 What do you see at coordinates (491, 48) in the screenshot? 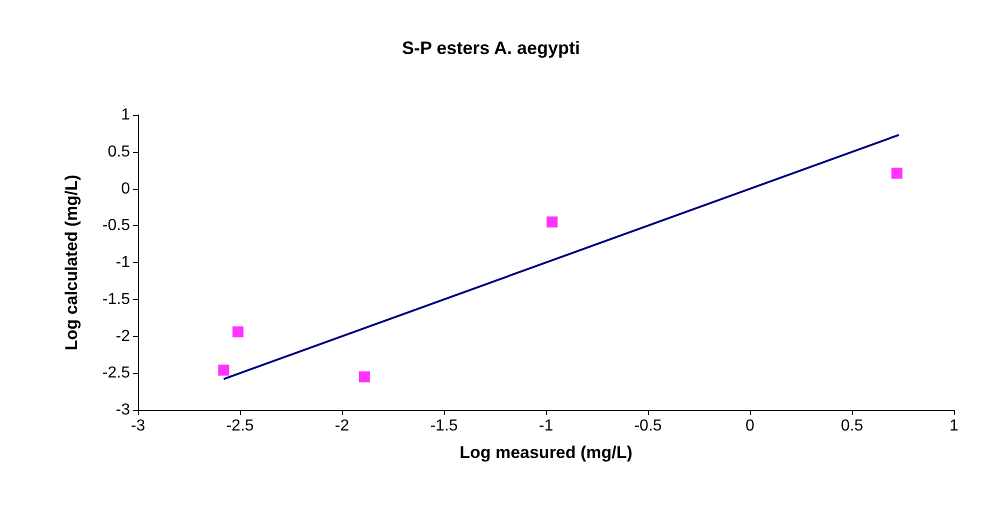
I see `chart-title: S-P esters A. aegypti` at bounding box center [491, 48].